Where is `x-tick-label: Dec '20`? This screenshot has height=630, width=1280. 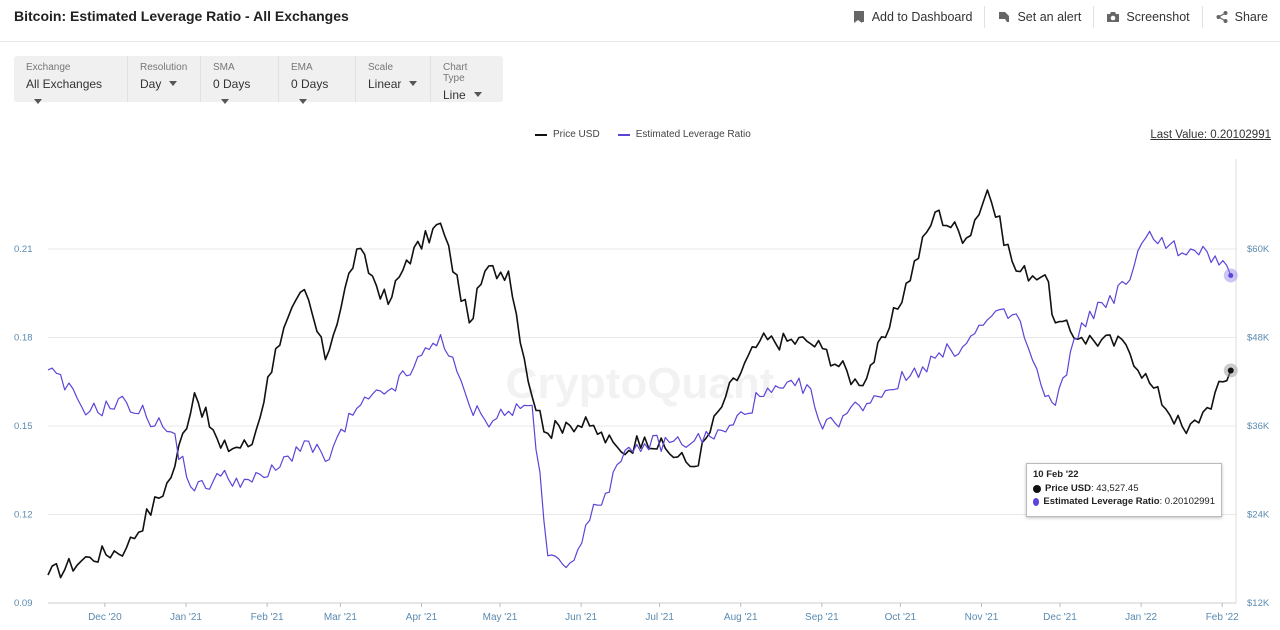 x-tick-label: Dec '20 is located at coordinates (105, 617).